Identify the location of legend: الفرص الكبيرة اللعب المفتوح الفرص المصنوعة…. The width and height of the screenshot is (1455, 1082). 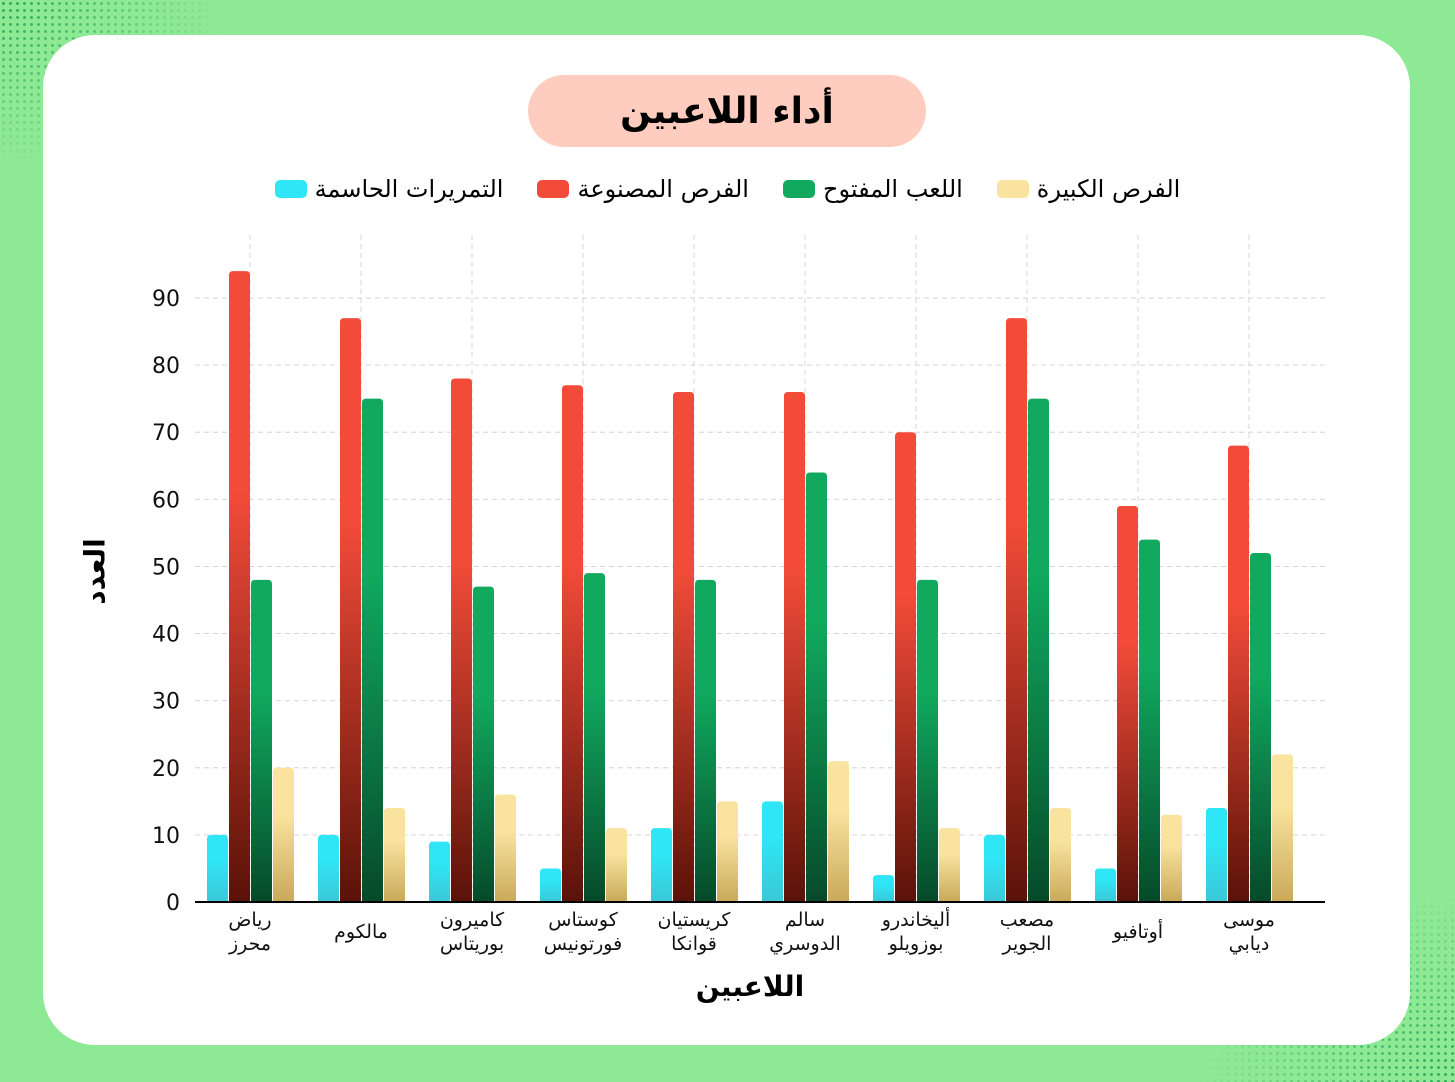
(727, 189).